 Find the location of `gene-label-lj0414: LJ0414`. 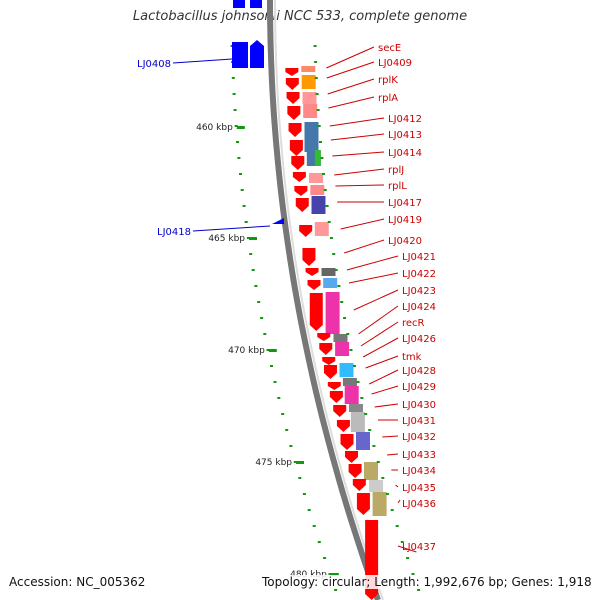

gene-label-lj0414: LJ0414 is located at coordinates (405, 153).